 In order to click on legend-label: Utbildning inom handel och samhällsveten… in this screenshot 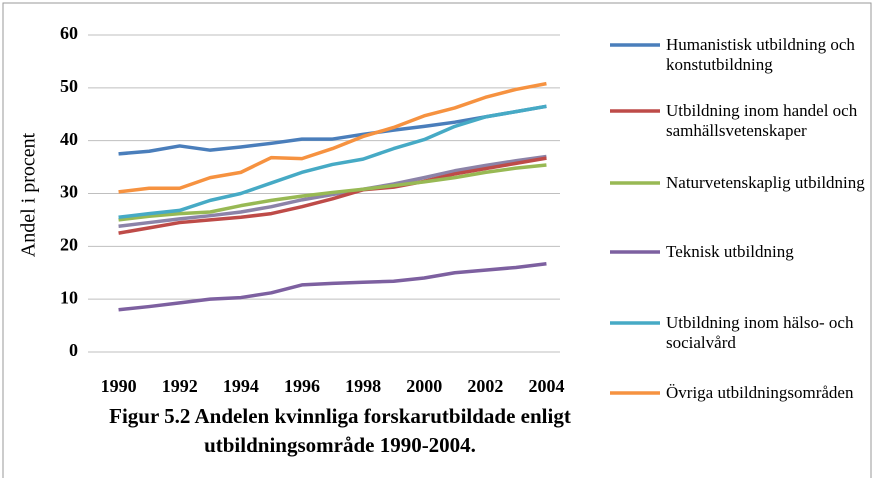, I will do `click(762, 120)`.